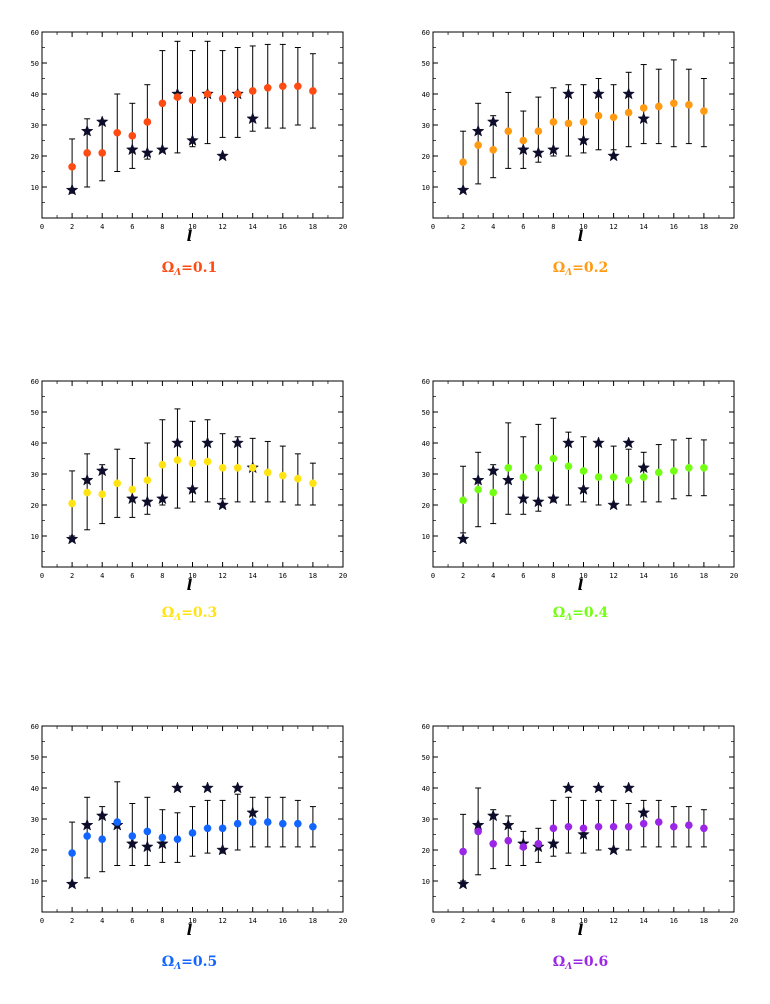 The width and height of the screenshot is (770, 1004). What do you see at coordinates (559, 613) in the screenshot?
I see `caption-omega: Ω` at bounding box center [559, 613].